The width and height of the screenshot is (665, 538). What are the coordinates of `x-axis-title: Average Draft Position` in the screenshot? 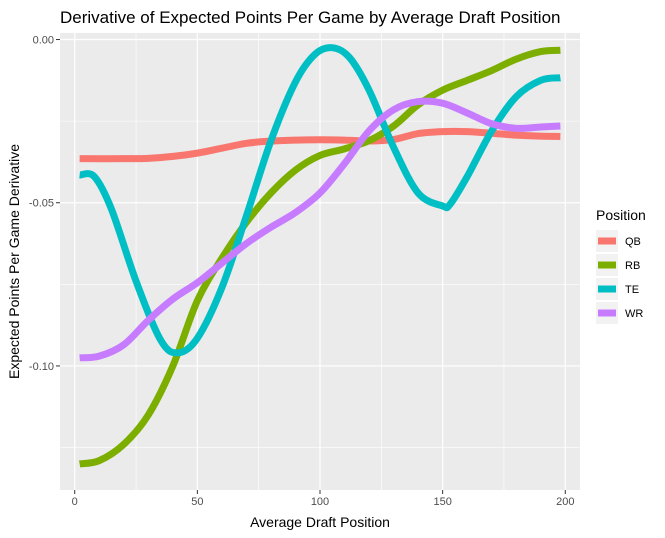 It's located at (320, 522).